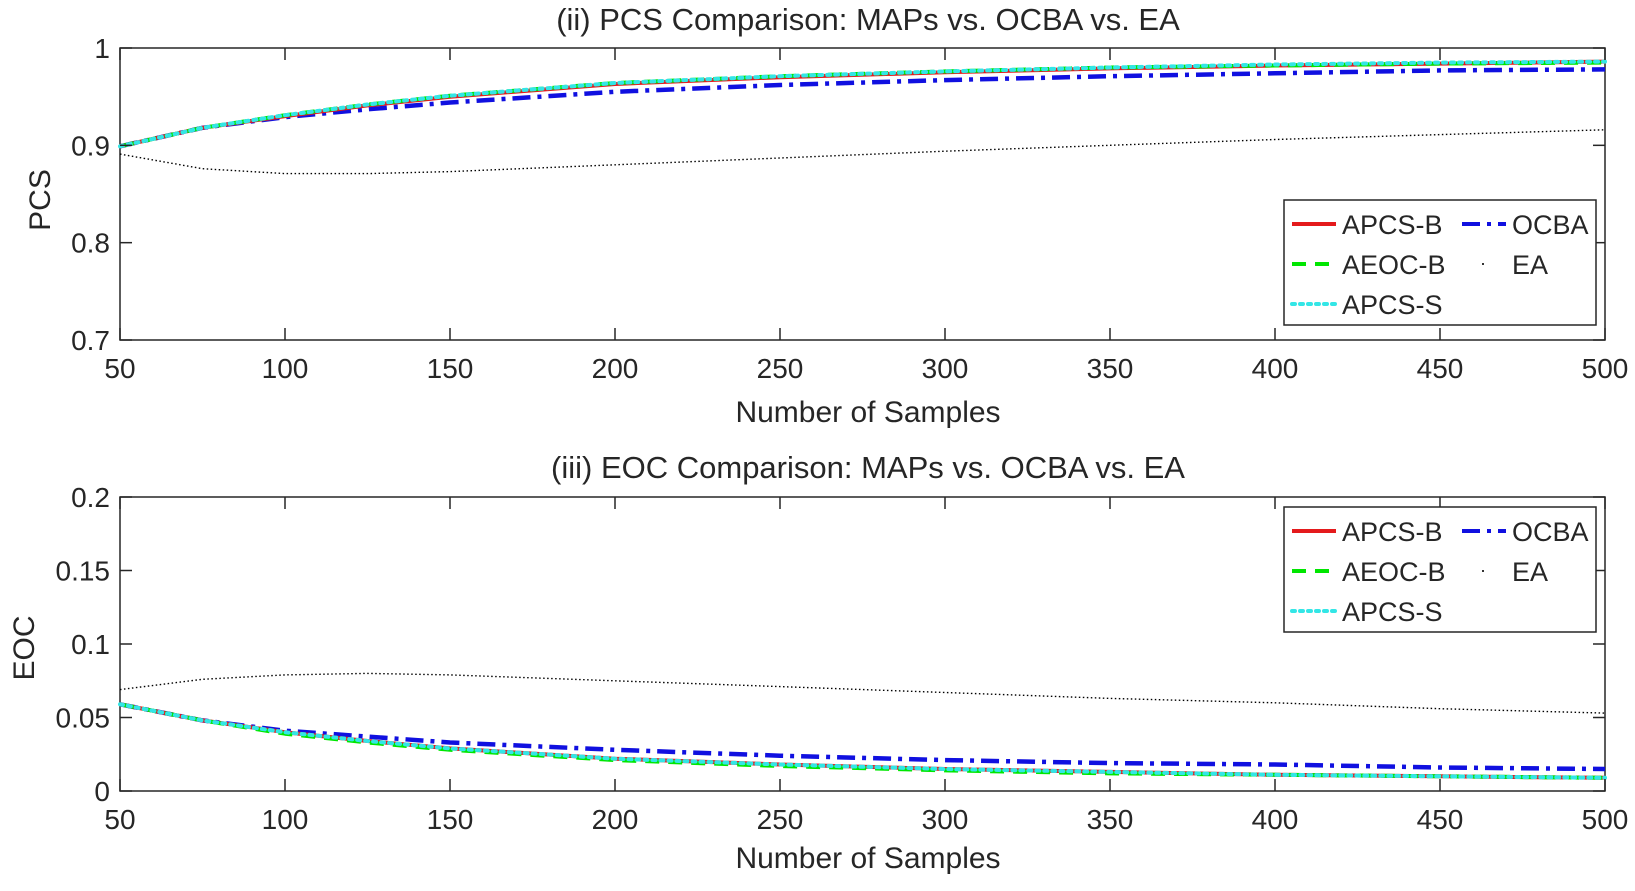 The image size is (1635, 891). What do you see at coordinates (83, 571) in the screenshot?
I see `y-tick-label: 0.15` at bounding box center [83, 571].